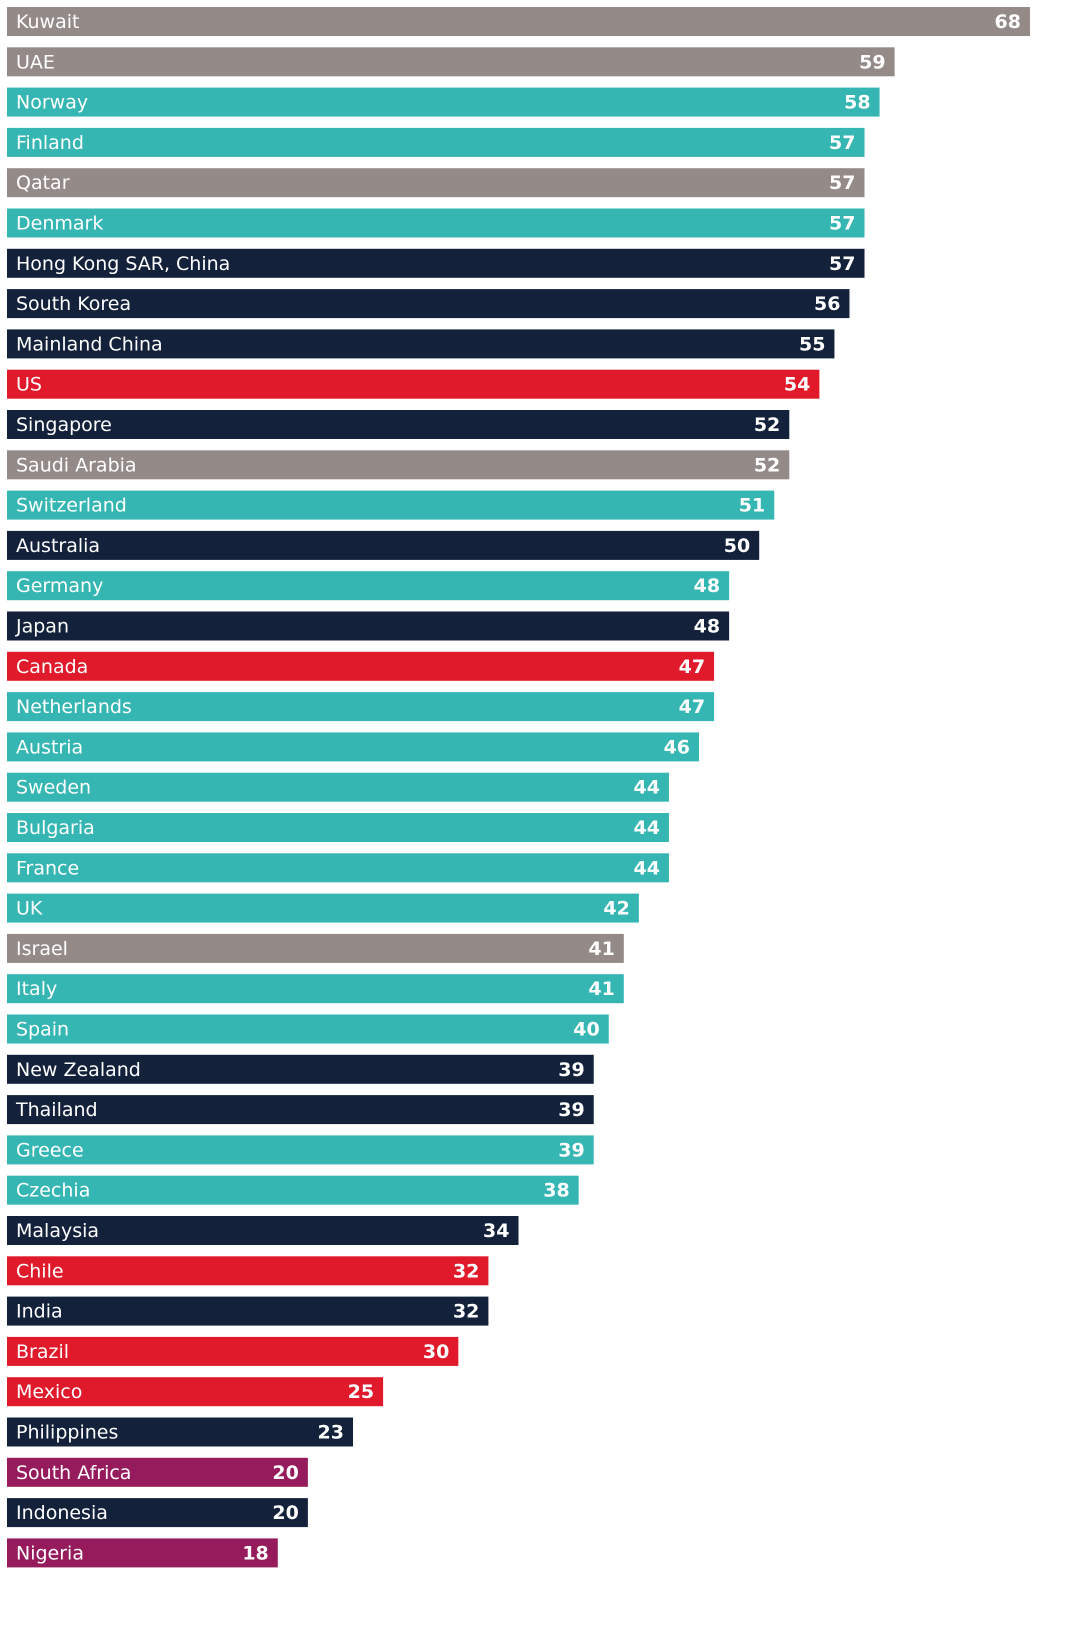  I want to click on category-label: Kuwait, so click(47, 22).